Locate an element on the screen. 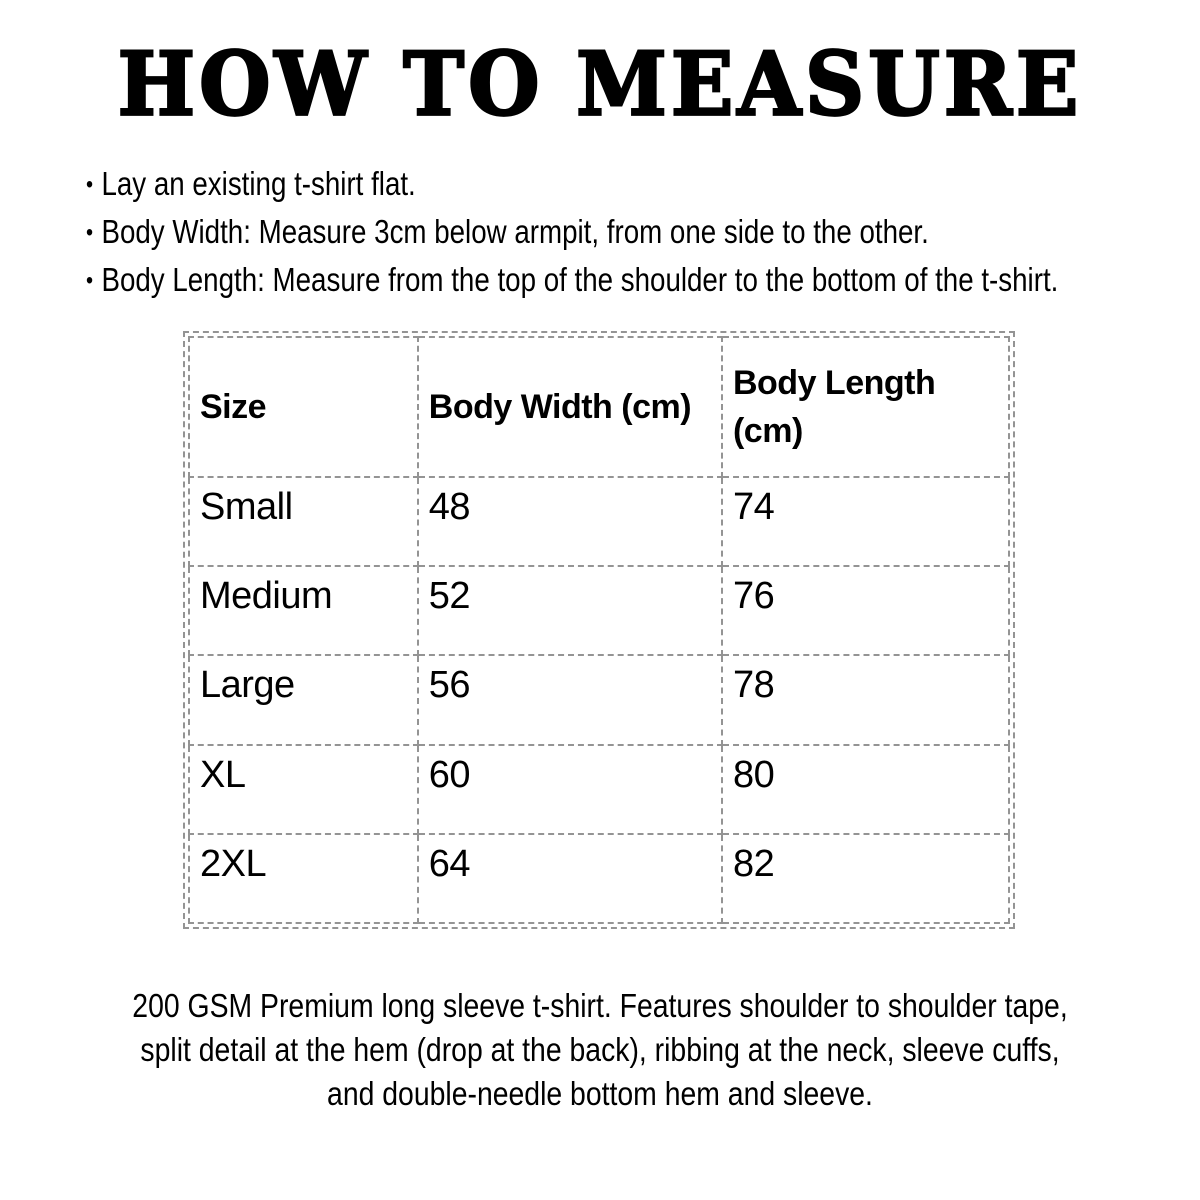 The width and height of the screenshot is (1200, 1200). column-header-body-length: Body Length (cm) is located at coordinates (865, 407).